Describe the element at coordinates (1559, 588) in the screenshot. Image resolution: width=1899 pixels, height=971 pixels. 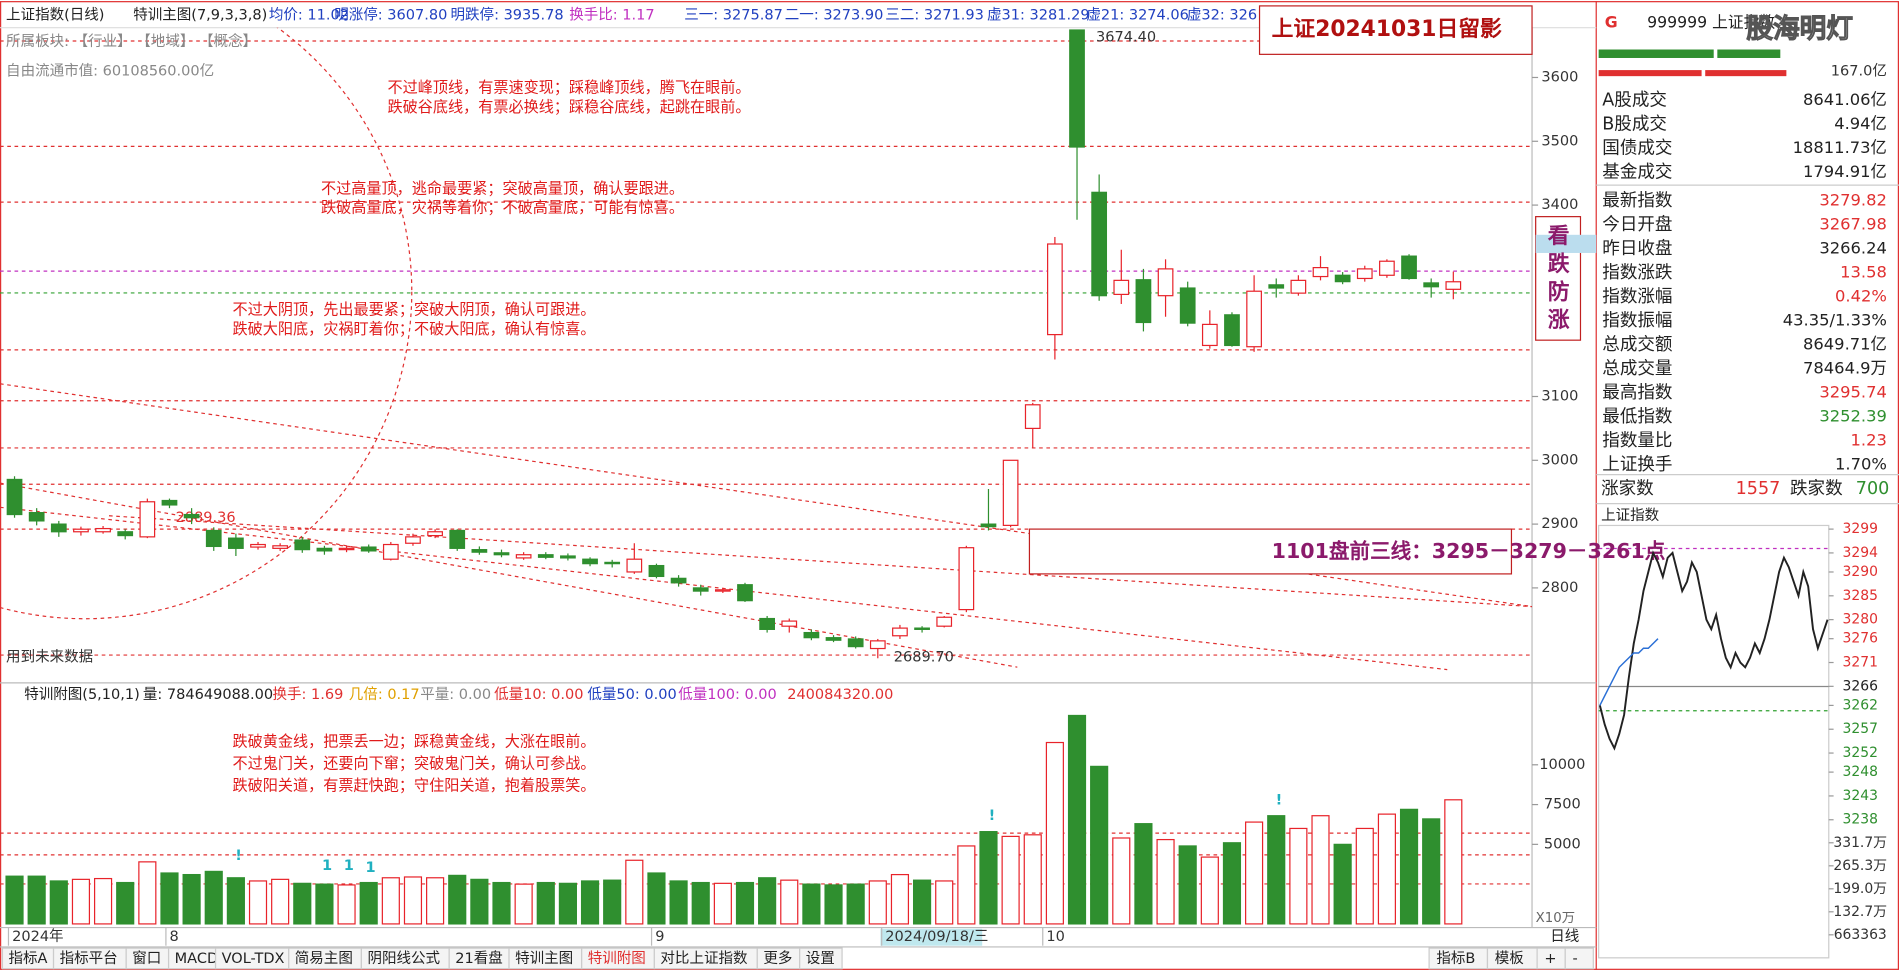
I see `y-tick-label: 2800` at that location.